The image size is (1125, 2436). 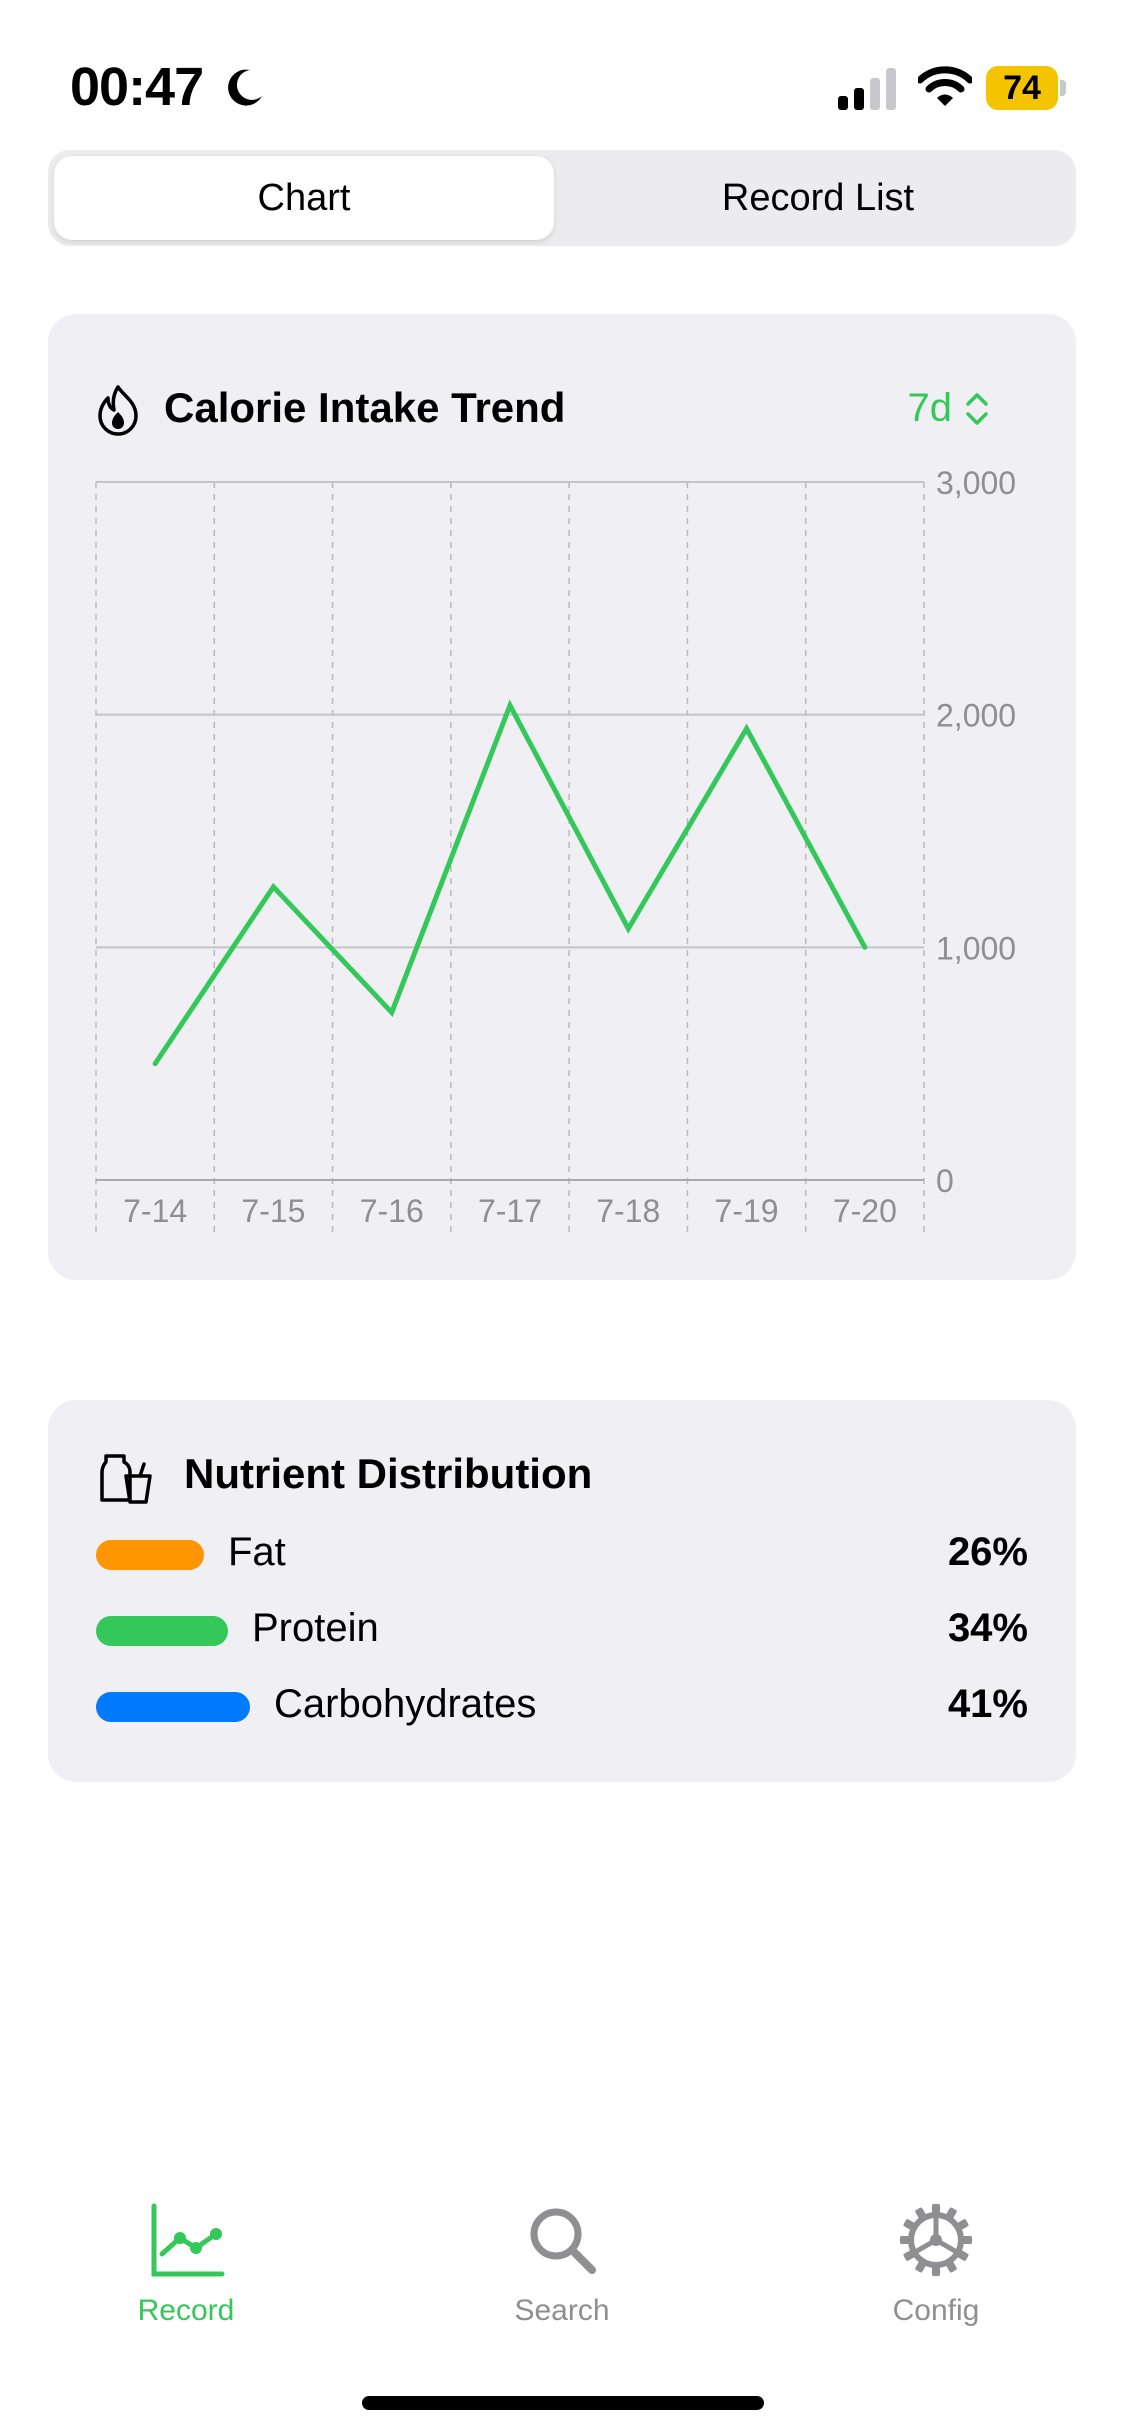 I want to click on gear-icon, so click(x=936, y=2240).